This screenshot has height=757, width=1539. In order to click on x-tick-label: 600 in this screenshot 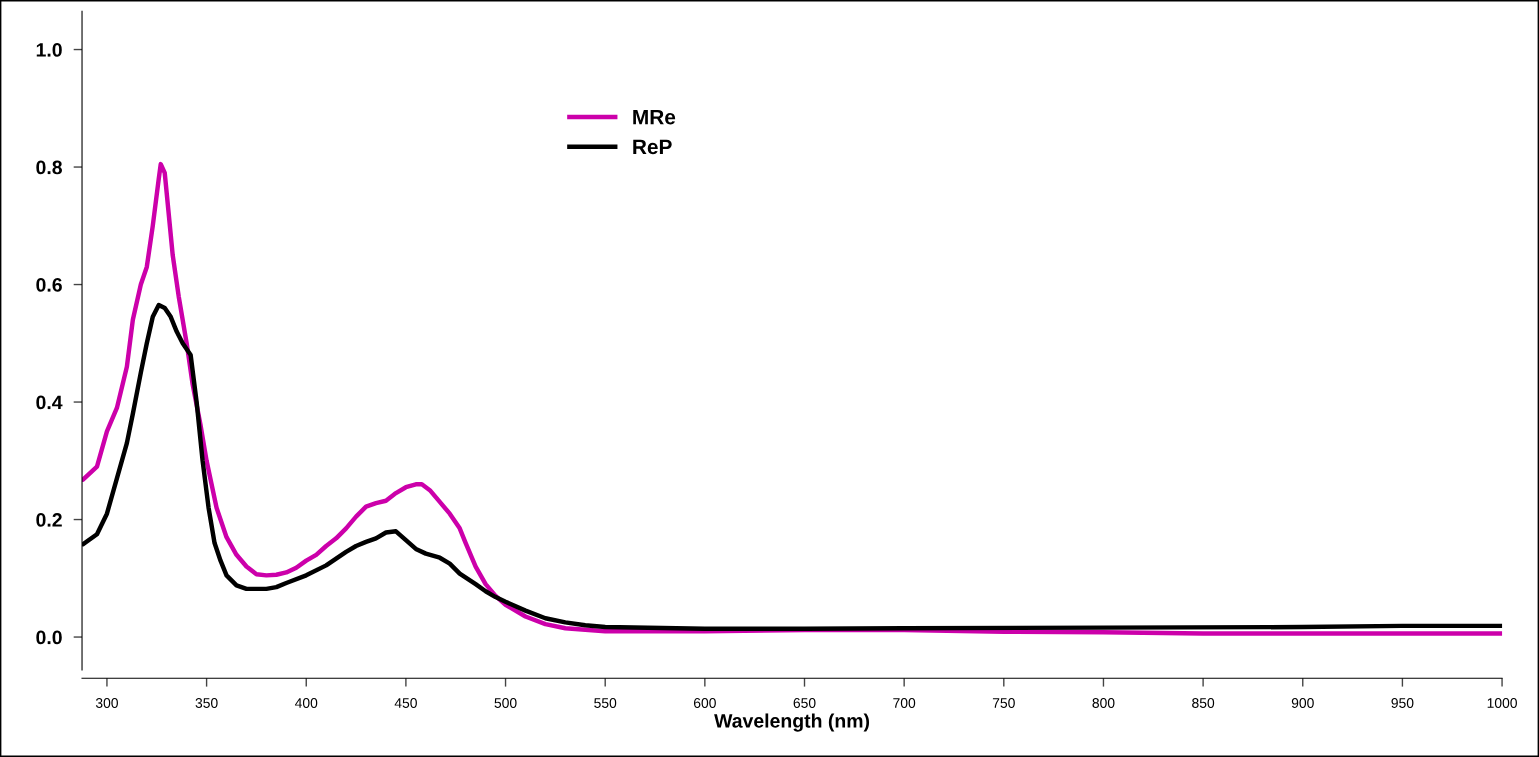, I will do `click(704, 703)`.